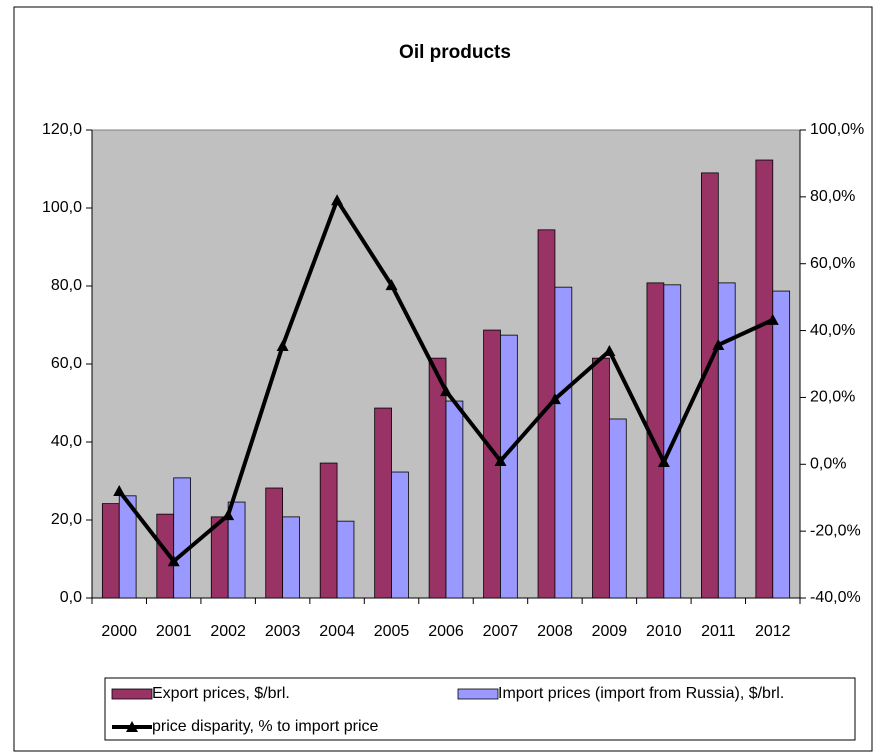 The width and height of the screenshot is (881, 756). What do you see at coordinates (455, 52) in the screenshot?
I see `chart-title: Oil products` at bounding box center [455, 52].